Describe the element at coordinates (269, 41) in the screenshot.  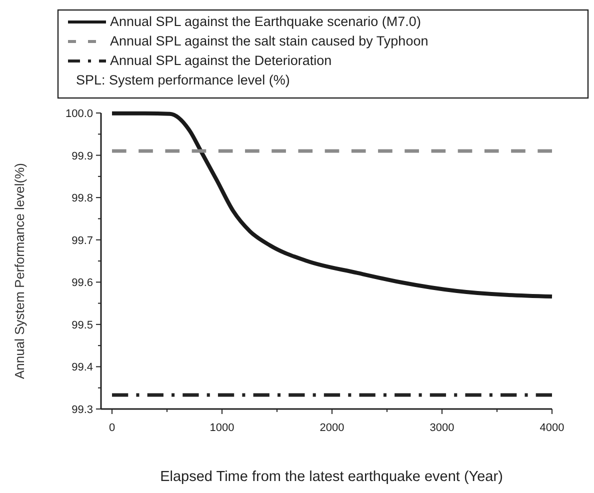
I see `legend-label: Annual SPL against the salt stain caused by Typhoon` at that location.